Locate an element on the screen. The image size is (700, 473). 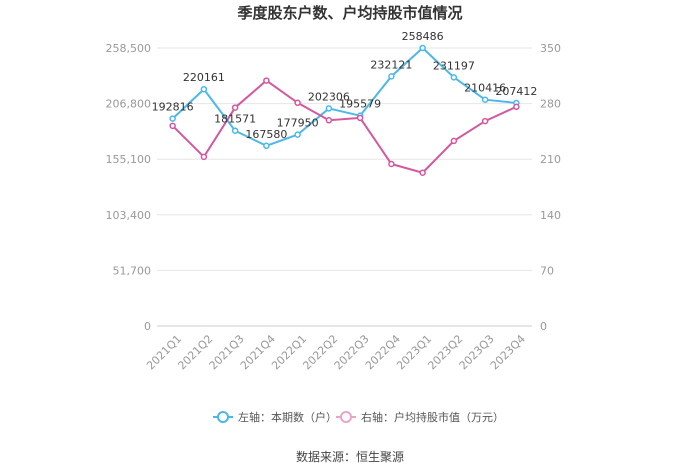
legend-item-right-series: 右轴：户均持股市值（万元） is located at coordinates (420, 417).